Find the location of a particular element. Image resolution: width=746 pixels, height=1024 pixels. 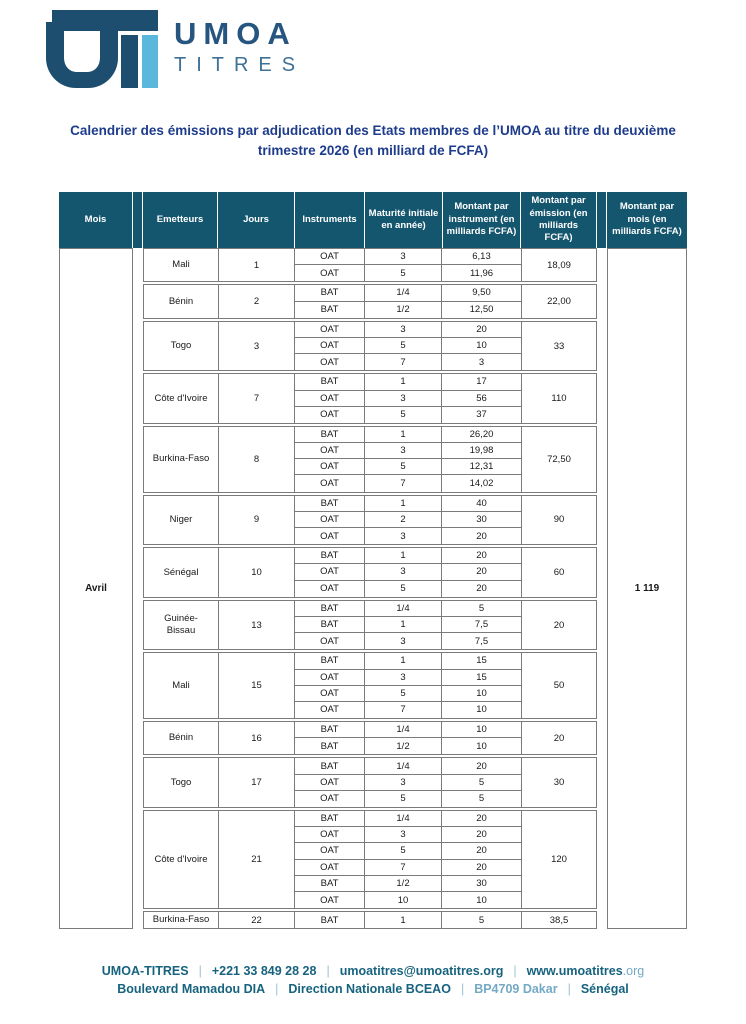

instrument-row: BAT 1 40 is located at coordinates (408, 503).